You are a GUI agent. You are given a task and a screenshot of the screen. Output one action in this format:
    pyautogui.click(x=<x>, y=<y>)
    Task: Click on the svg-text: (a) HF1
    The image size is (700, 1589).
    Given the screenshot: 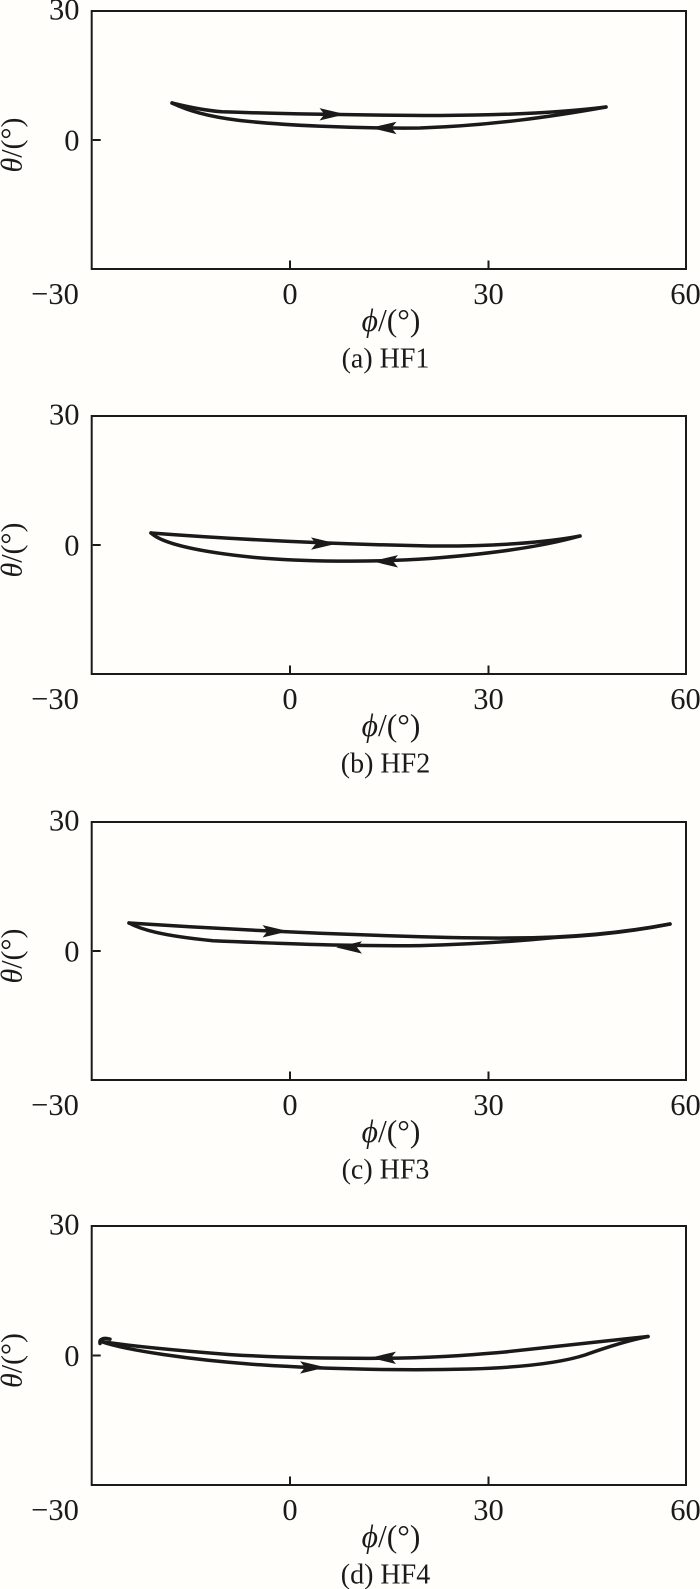 What is the action you would take?
    pyautogui.click(x=386, y=359)
    